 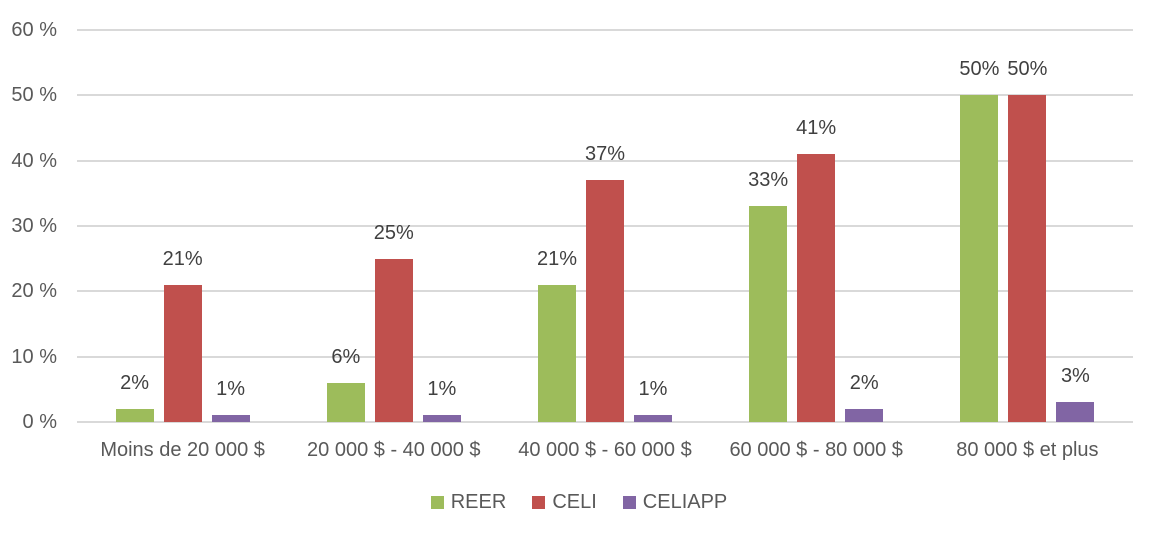 I want to click on x-axis-category-label: 60 000 $ - 80 000 $, so click(x=816, y=450).